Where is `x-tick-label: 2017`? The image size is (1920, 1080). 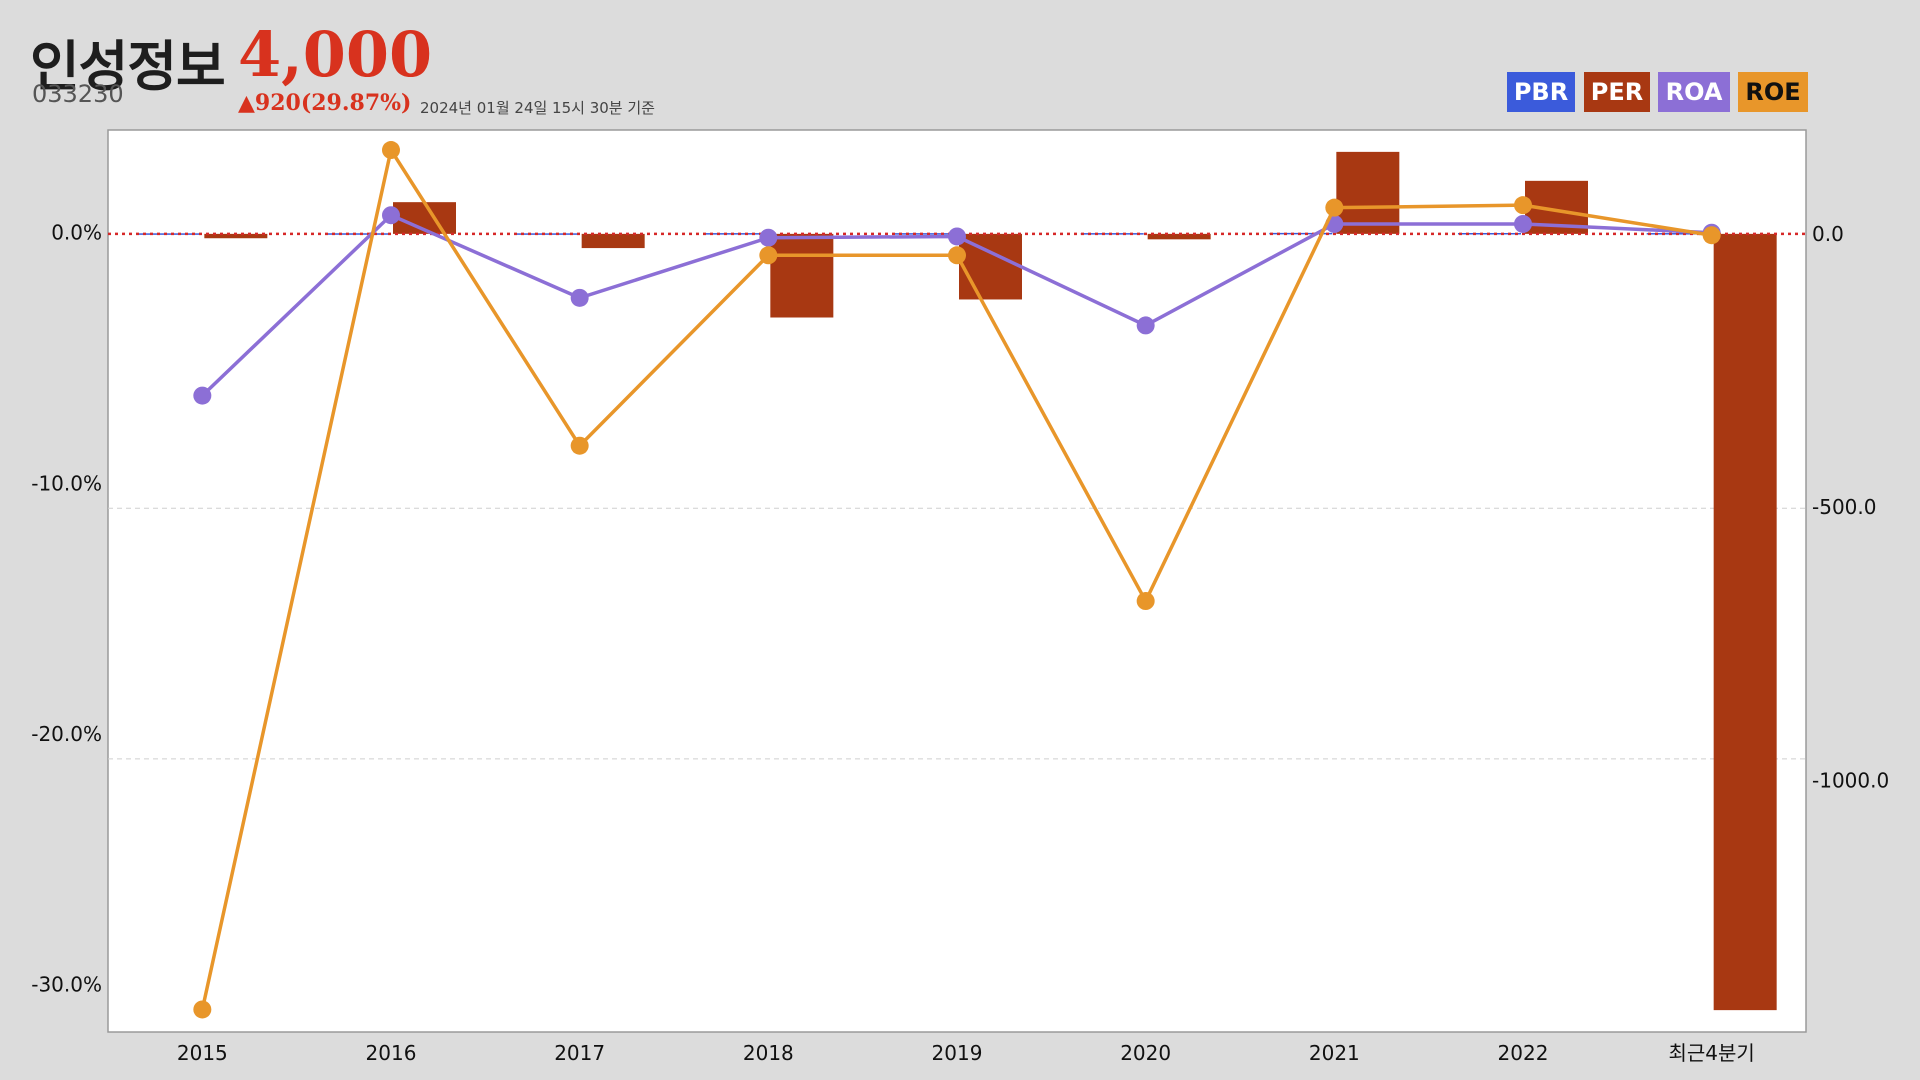
x-tick-label: 2017 is located at coordinates (579, 1053).